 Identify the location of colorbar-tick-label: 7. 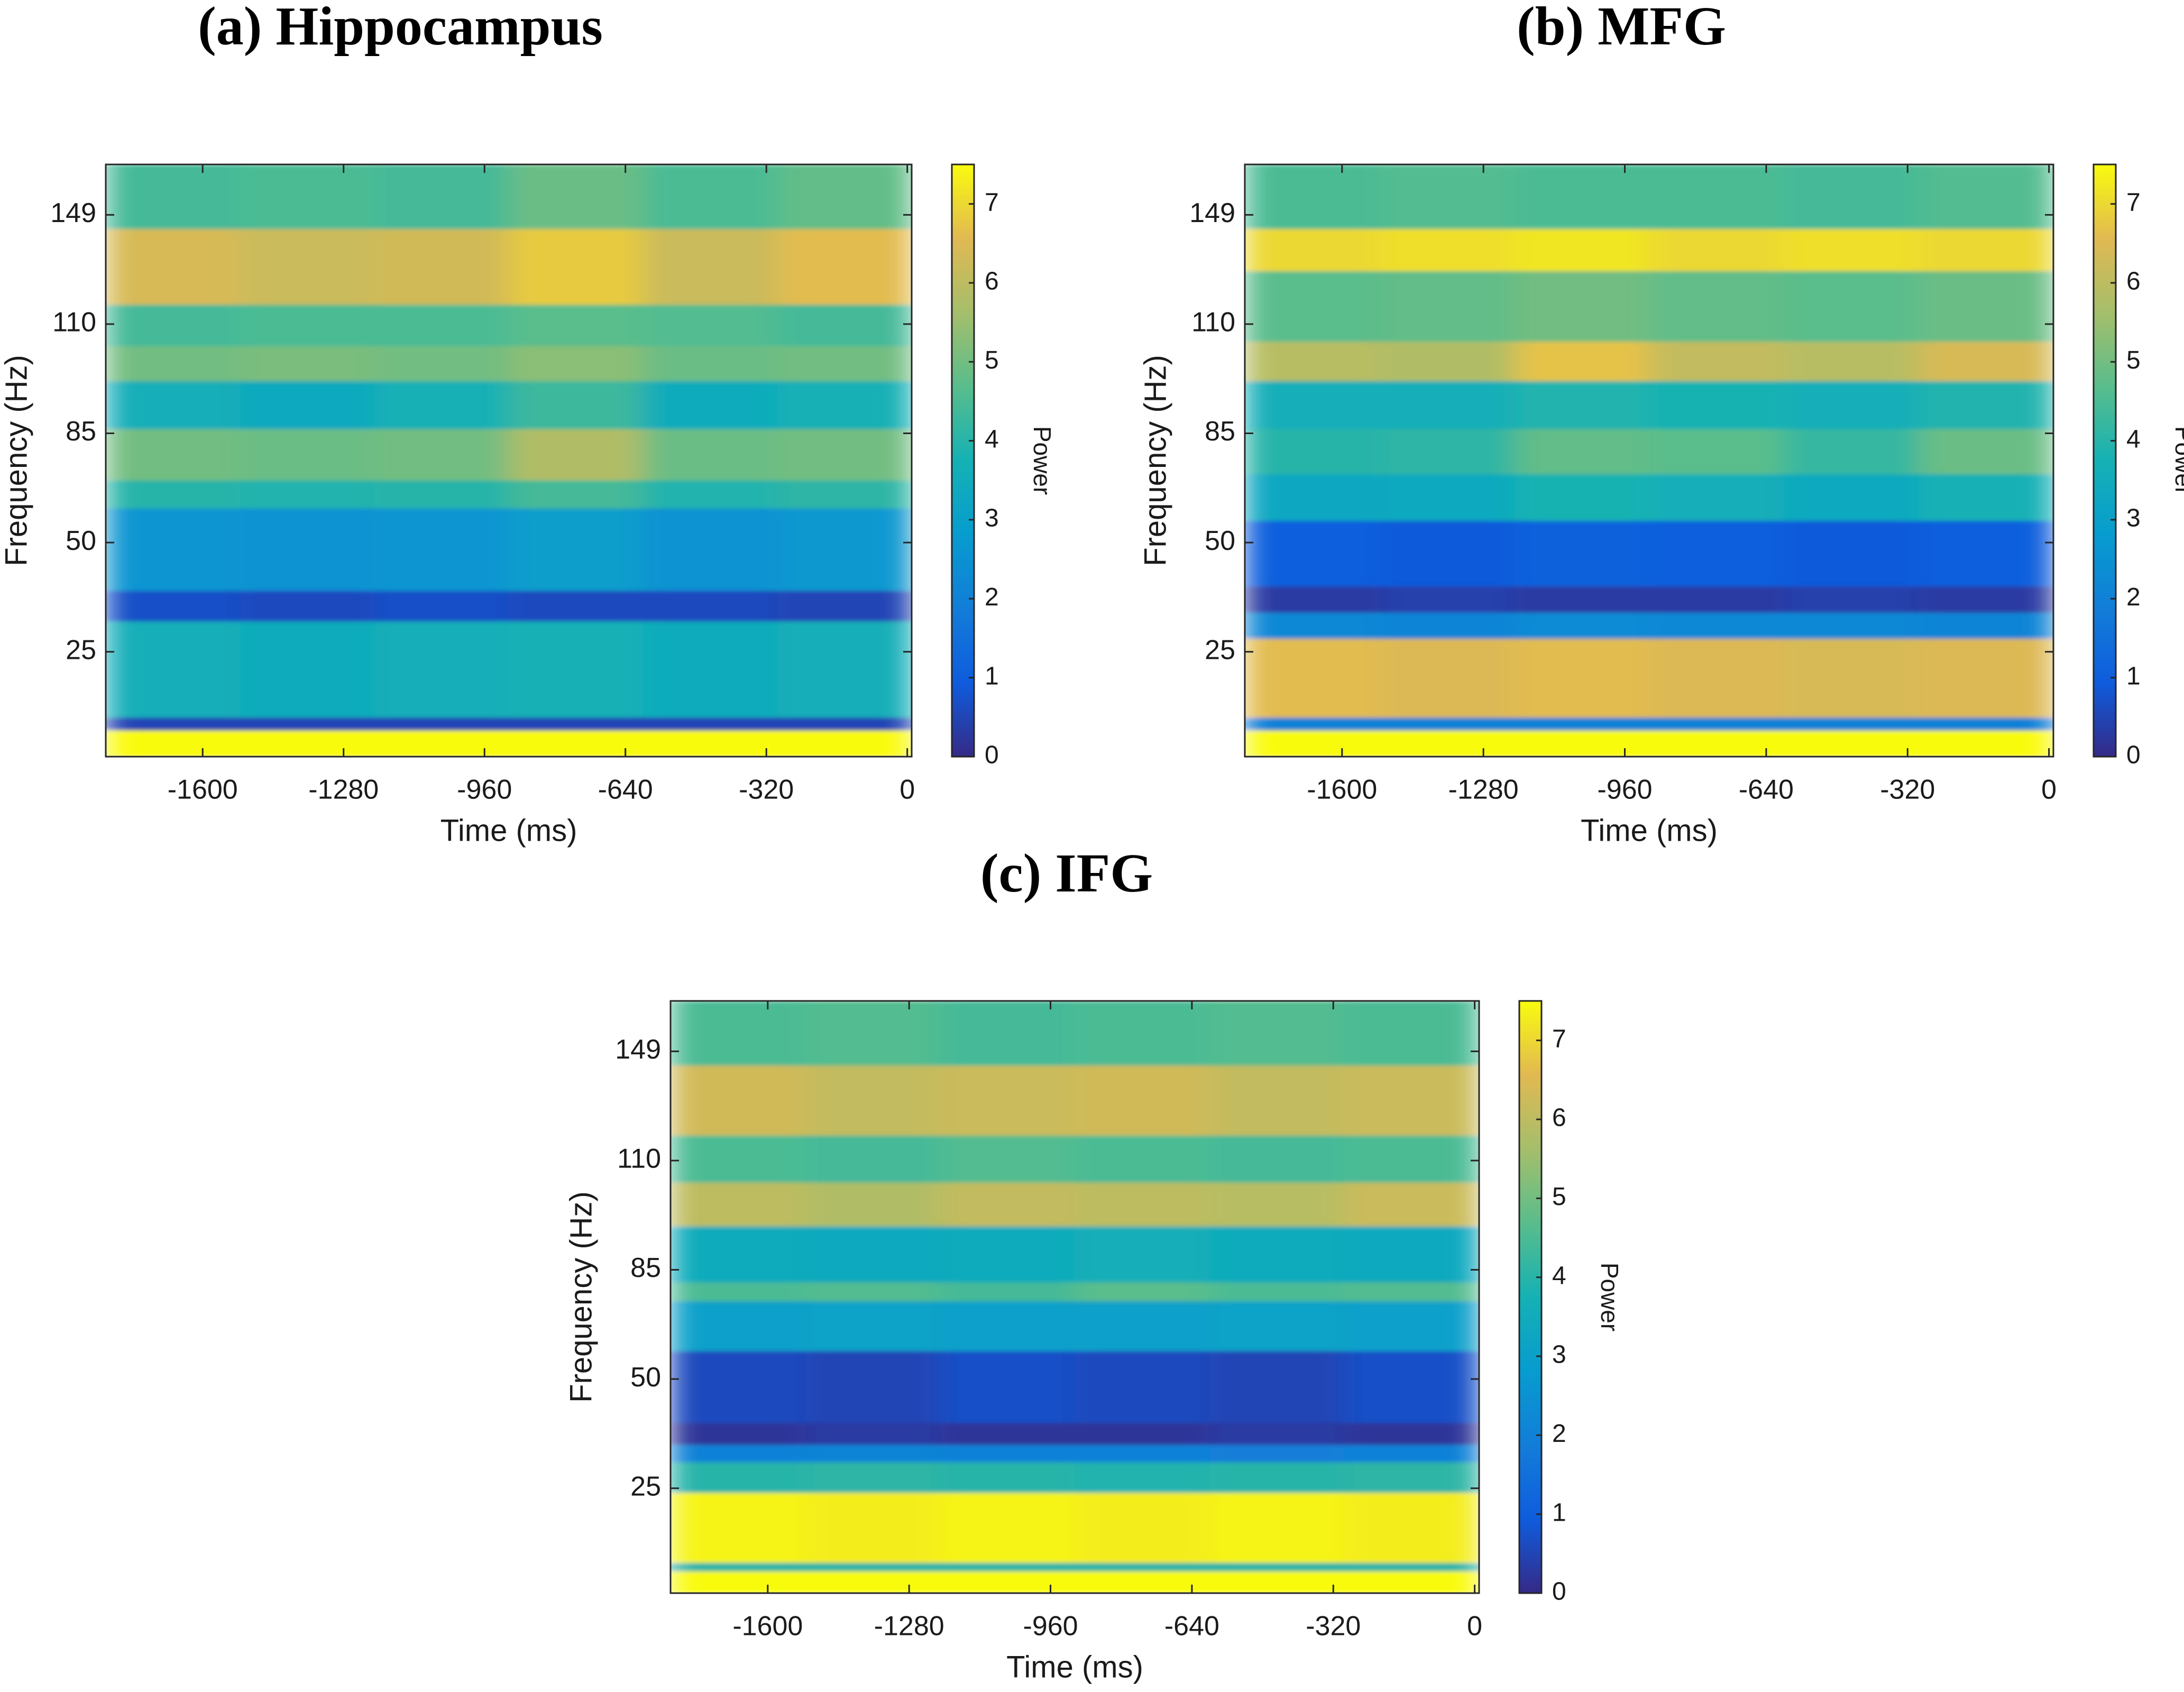
(1559, 1039).